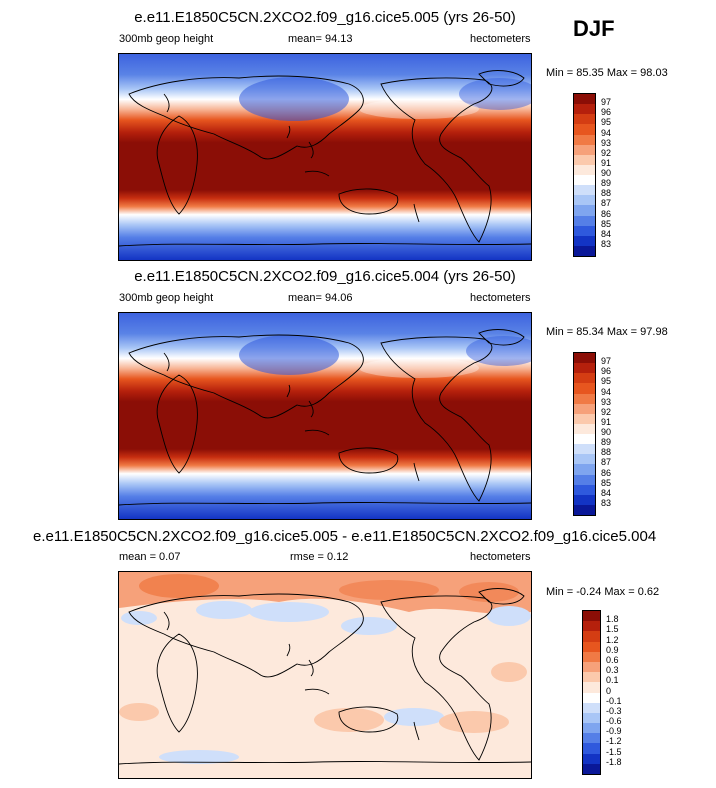 Image resolution: width=716 pixels, height=788 pixels. Describe the element at coordinates (320, 39) in the screenshot. I see `panel-1-mean-label: mean= 94.13` at that location.